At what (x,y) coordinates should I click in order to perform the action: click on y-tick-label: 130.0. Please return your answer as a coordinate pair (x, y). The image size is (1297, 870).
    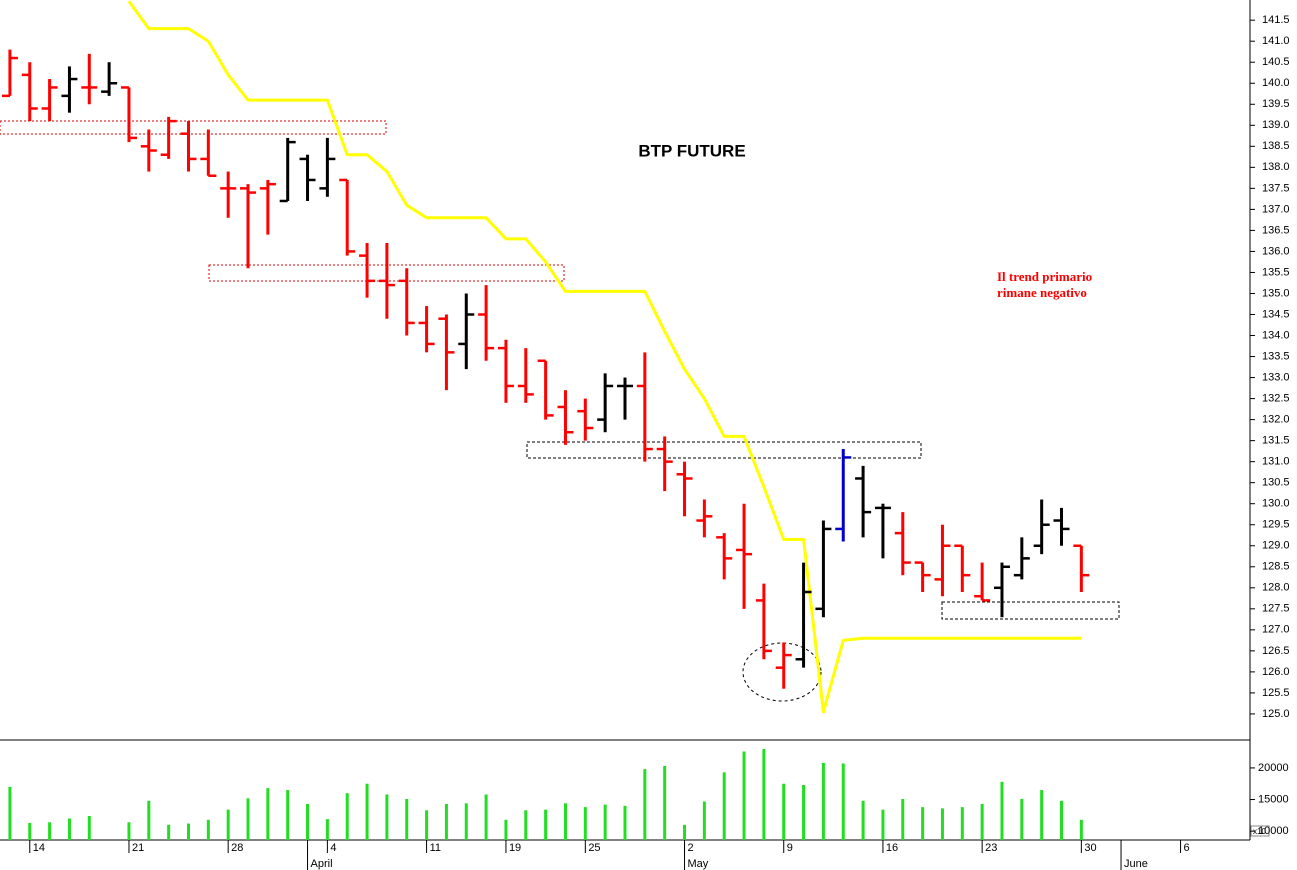
    Looking at the image, I should click on (1276, 504).